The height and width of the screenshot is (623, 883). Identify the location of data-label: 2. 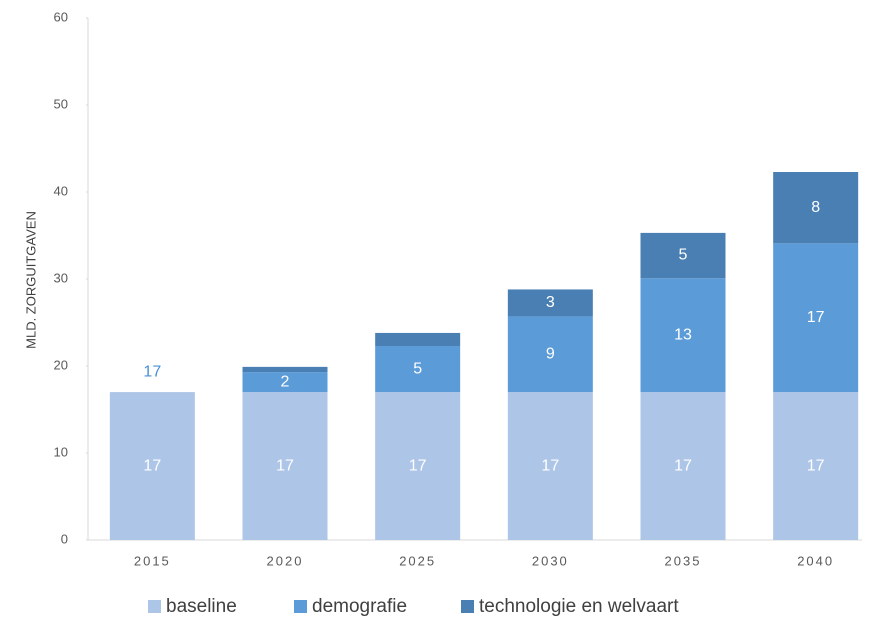
(285, 381).